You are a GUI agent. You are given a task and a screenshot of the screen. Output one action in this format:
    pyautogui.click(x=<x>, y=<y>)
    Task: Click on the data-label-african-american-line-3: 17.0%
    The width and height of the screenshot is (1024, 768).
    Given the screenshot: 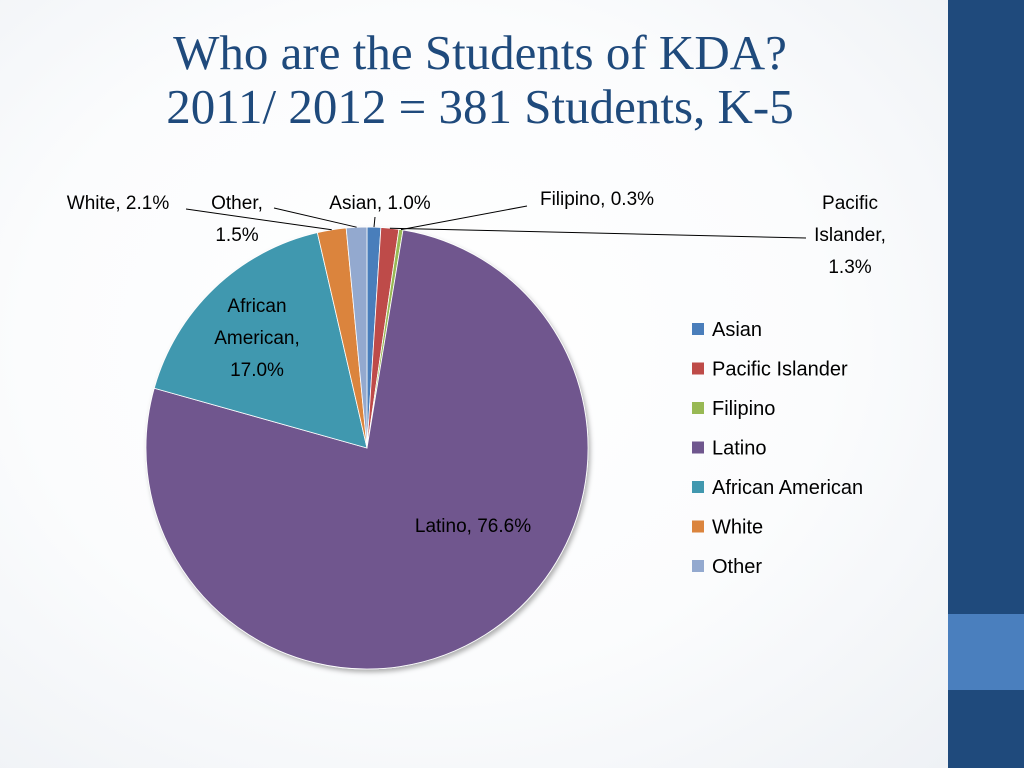 What is the action you would take?
    pyautogui.click(x=257, y=370)
    